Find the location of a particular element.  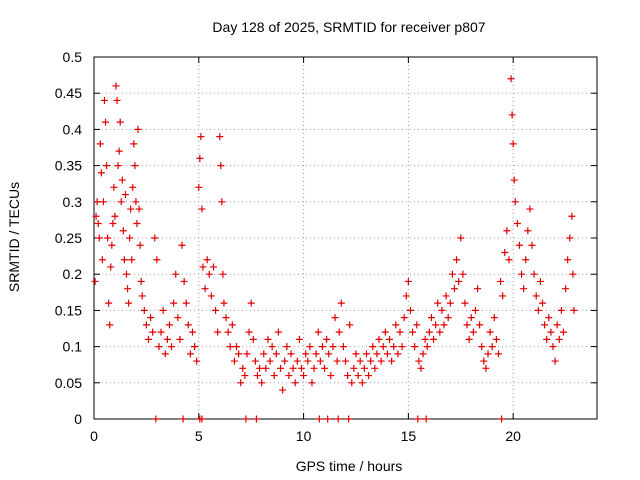

x-tick-label: 20 is located at coordinates (513, 436).